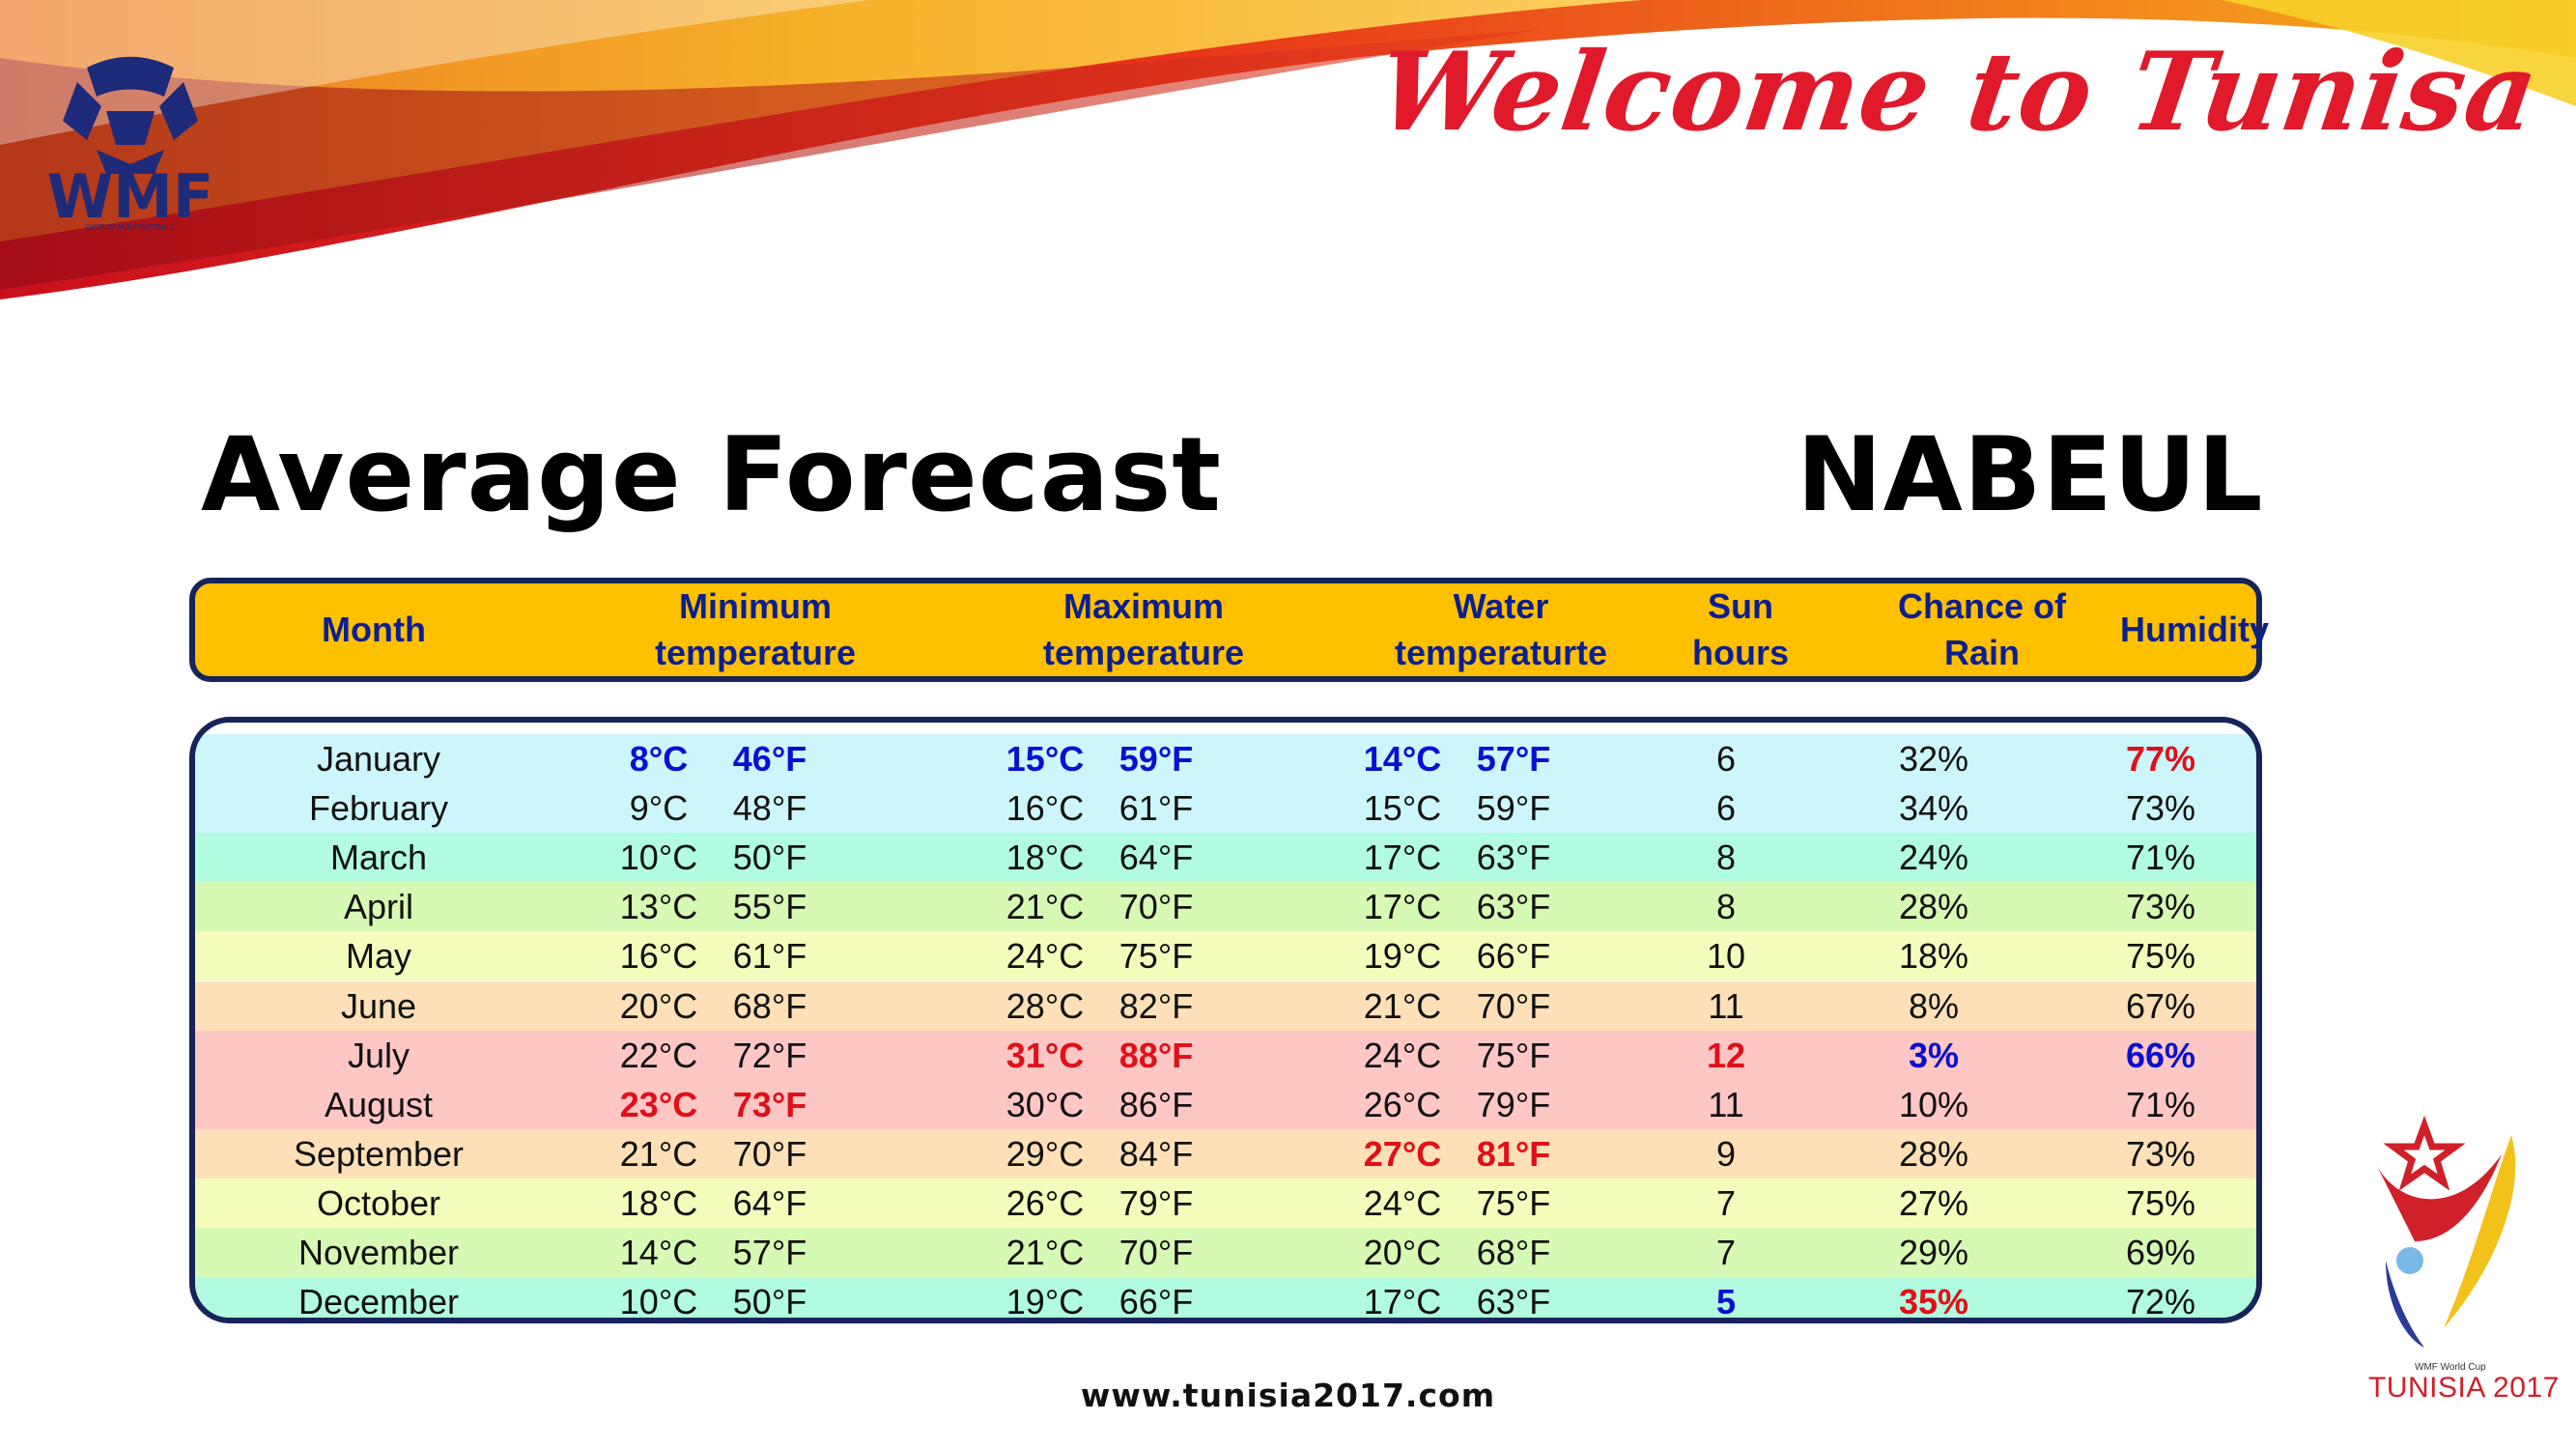 The image size is (2576, 1449). I want to click on cell-chance-of-rain: 27%, so click(1933, 1202).